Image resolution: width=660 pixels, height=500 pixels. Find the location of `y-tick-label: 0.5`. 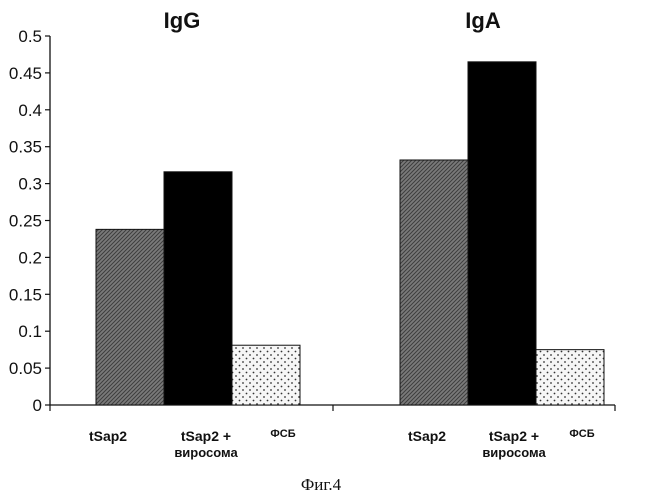

y-tick-label: 0.5 is located at coordinates (30, 36).